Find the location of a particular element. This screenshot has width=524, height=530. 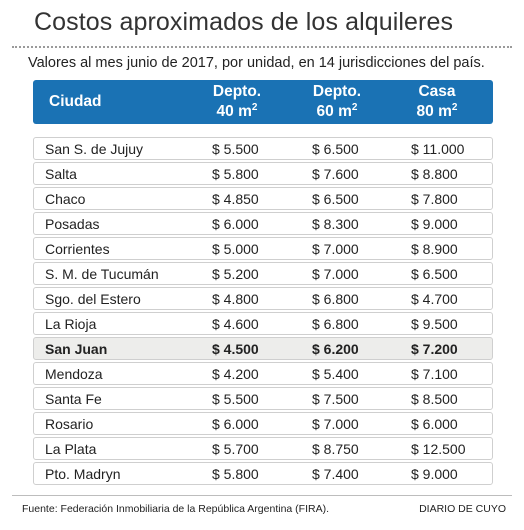

cell-depto-60: $ 7.500 is located at coordinates (335, 399).